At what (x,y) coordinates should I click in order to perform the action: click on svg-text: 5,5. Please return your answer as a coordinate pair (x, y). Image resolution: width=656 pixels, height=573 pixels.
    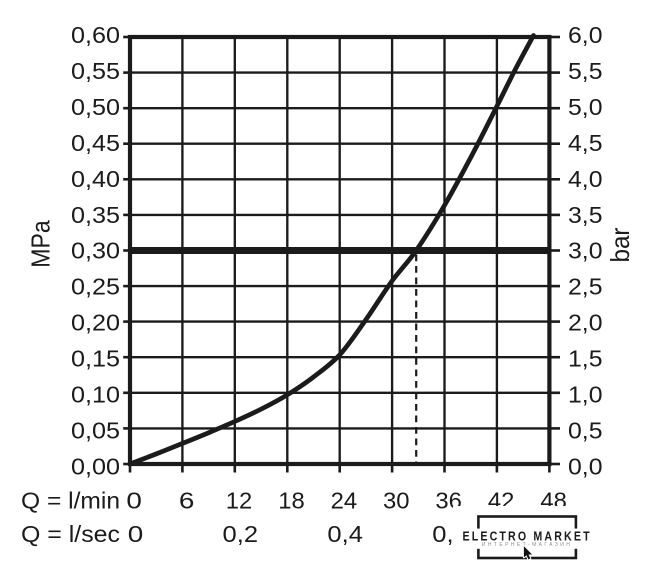
    Looking at the image, I should click on (585, 71).